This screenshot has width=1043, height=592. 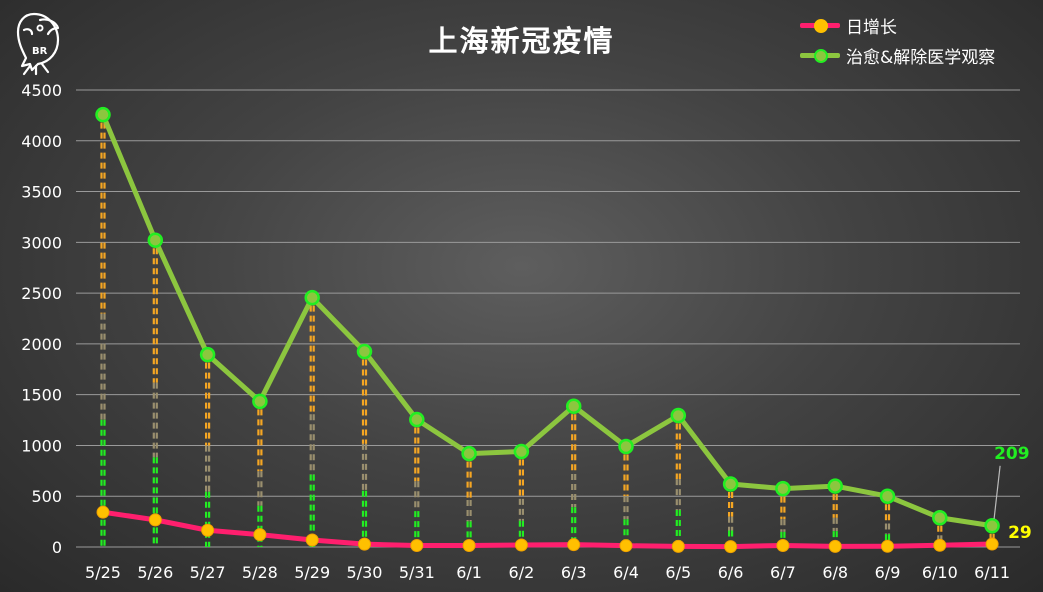 What do you see at coordinates (41, 344) in the screenshot?
I see `y-tick-label: 2000` at bounding box center [41, 344].